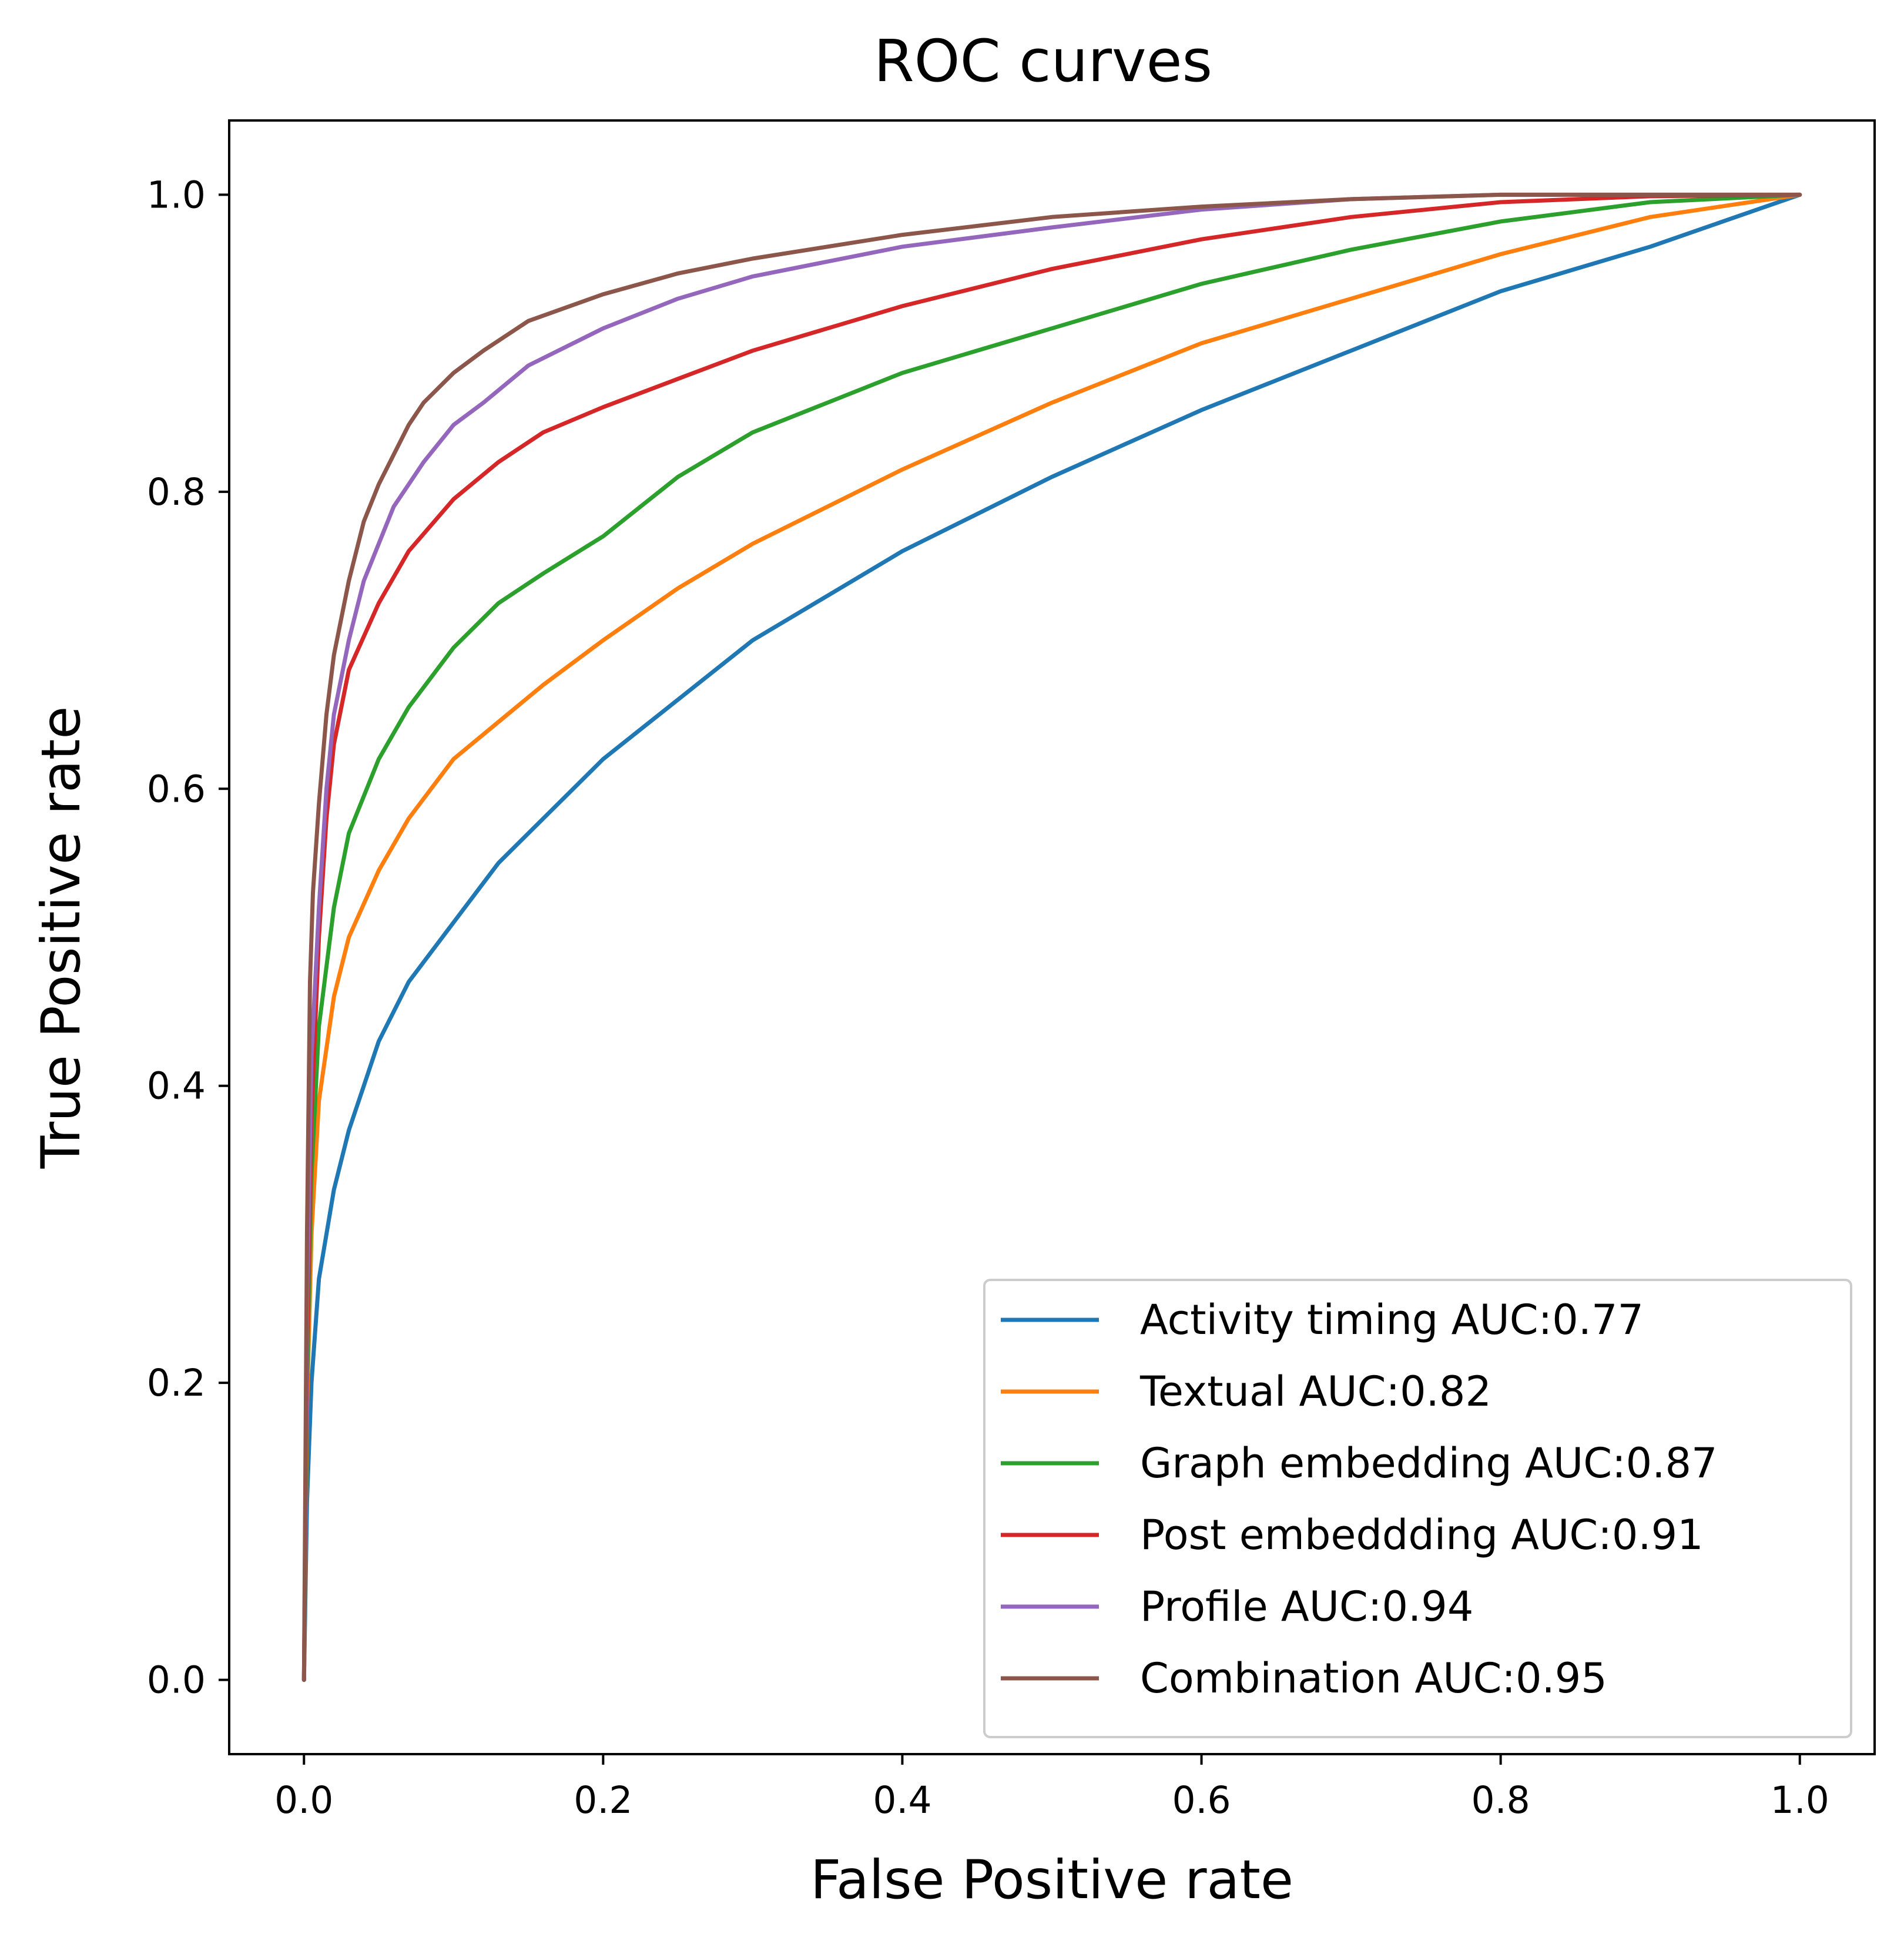 This screenshot has width=1904, height=1951. Describe the element at coordinates (176, 492) in the screenshot. I see `y-tick-label: 0.8` at that location.